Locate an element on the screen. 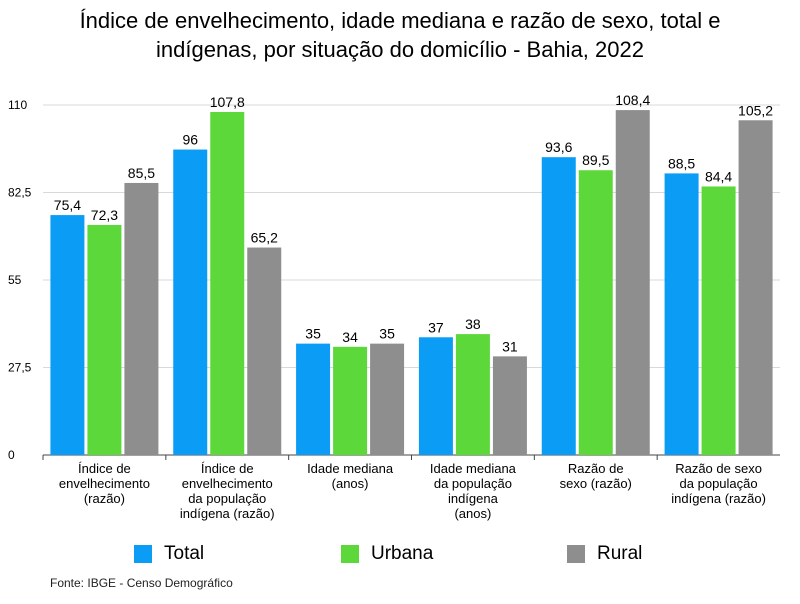 The image size is (800, 604). y-tick-label: 110 is located at coordinates (17, 105).